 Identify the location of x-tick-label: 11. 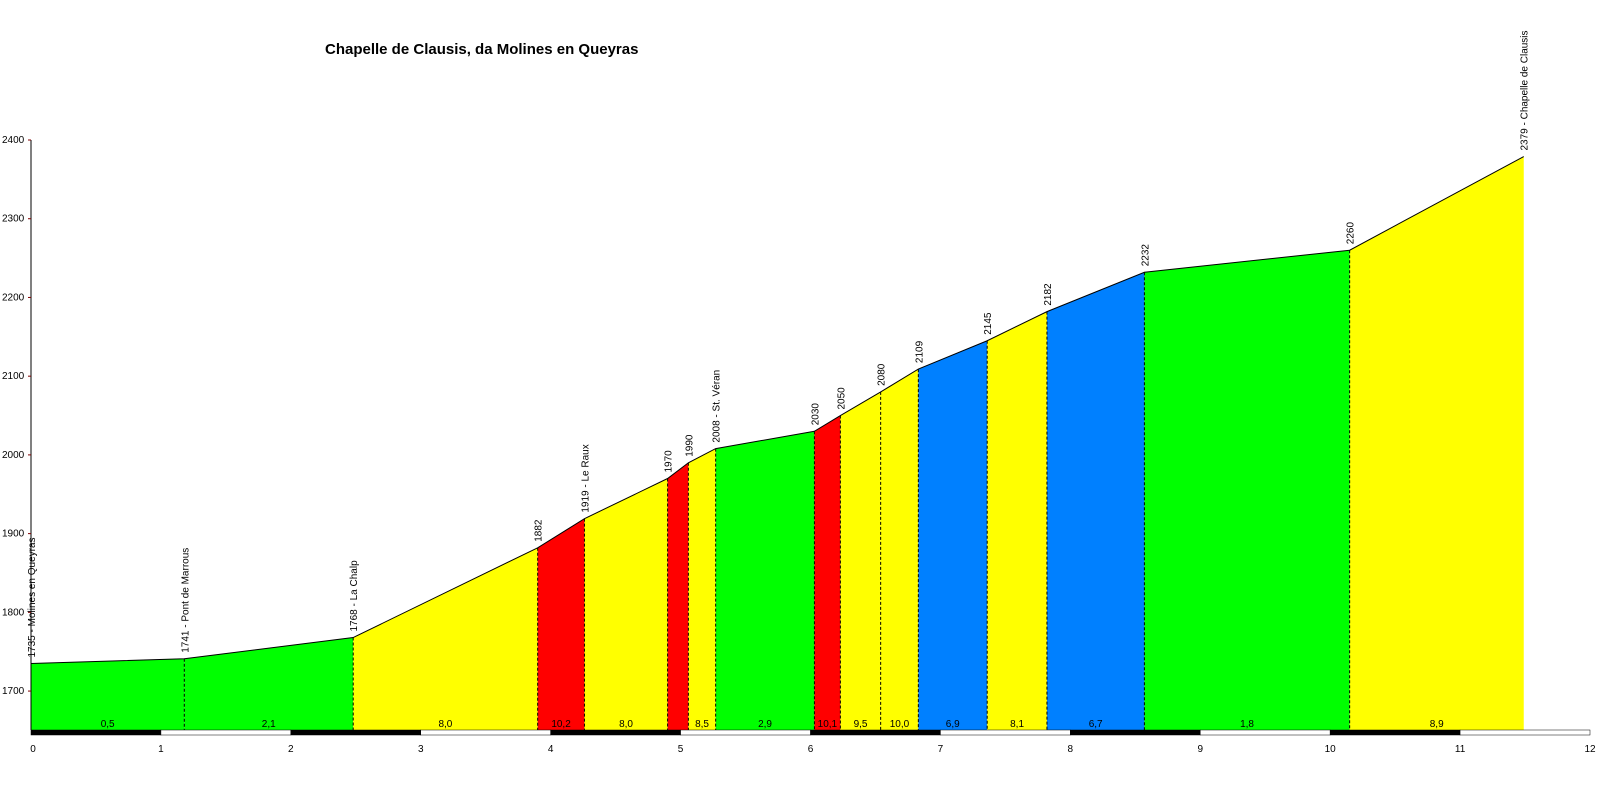
(1460, 749).